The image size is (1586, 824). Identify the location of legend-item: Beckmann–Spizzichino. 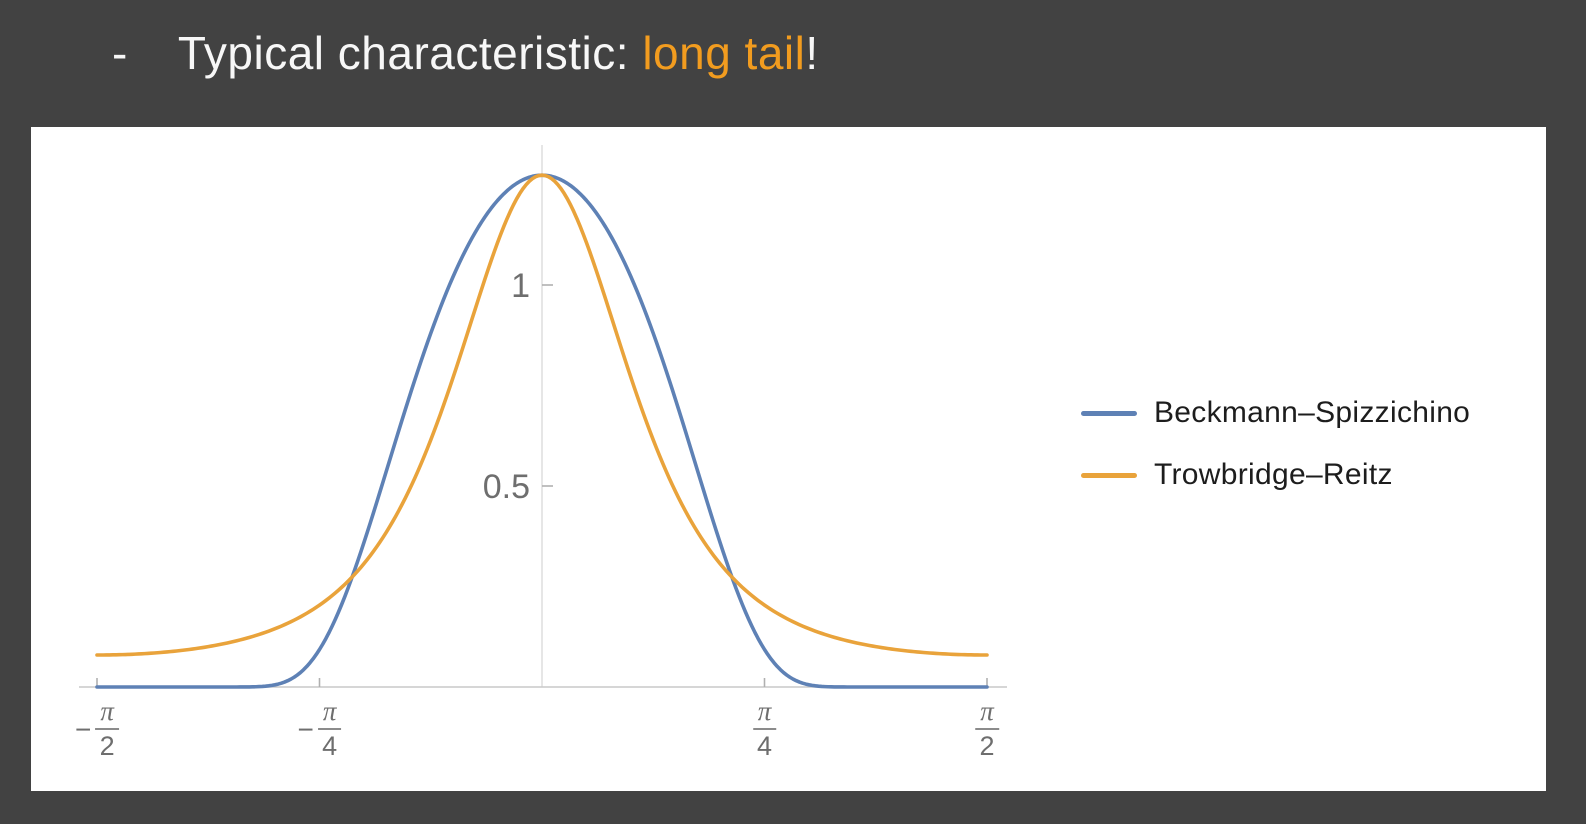
(1275, 413).